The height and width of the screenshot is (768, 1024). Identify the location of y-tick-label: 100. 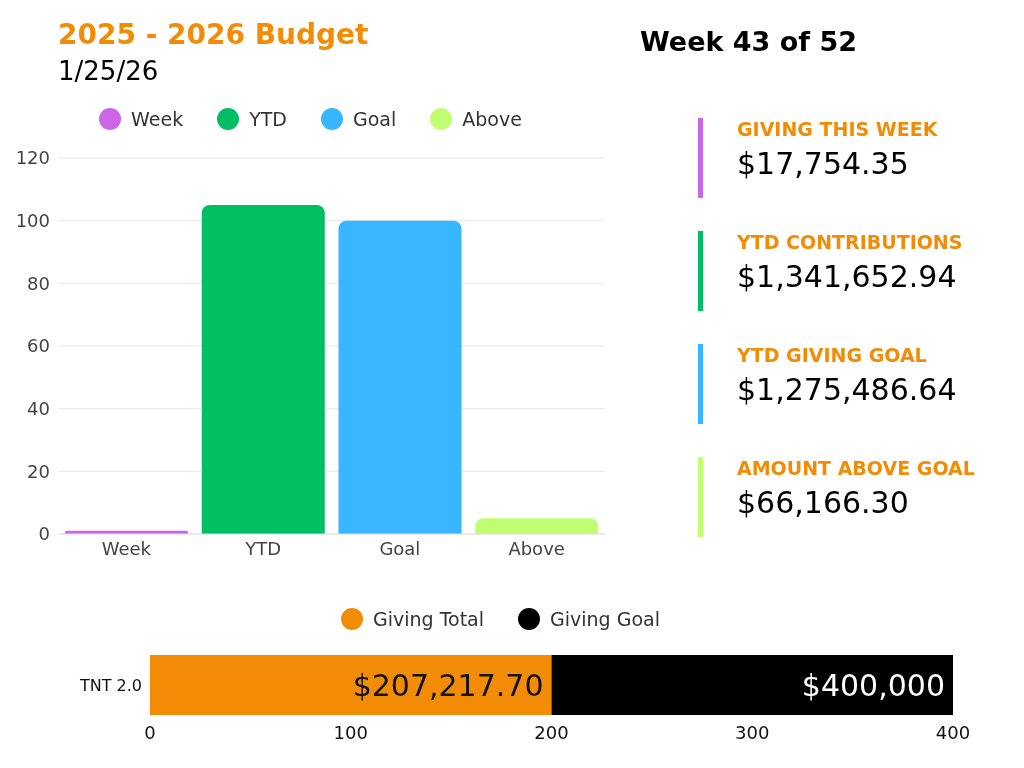
(32, 221).